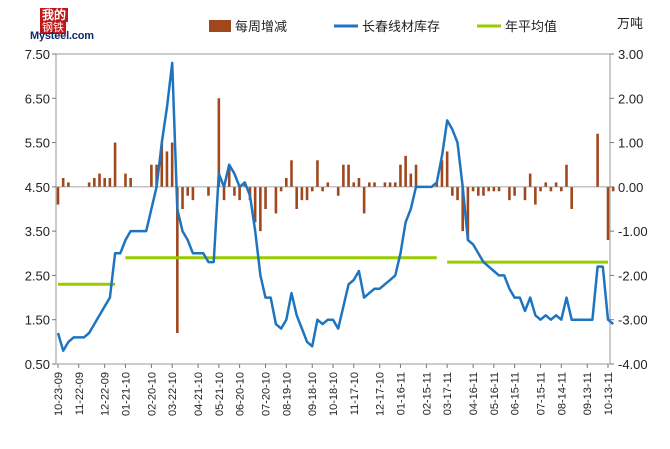 The height and width of the screenshot is (449, 670). I want to click on x-tick-label: 03-17-11, so click(448, 393).